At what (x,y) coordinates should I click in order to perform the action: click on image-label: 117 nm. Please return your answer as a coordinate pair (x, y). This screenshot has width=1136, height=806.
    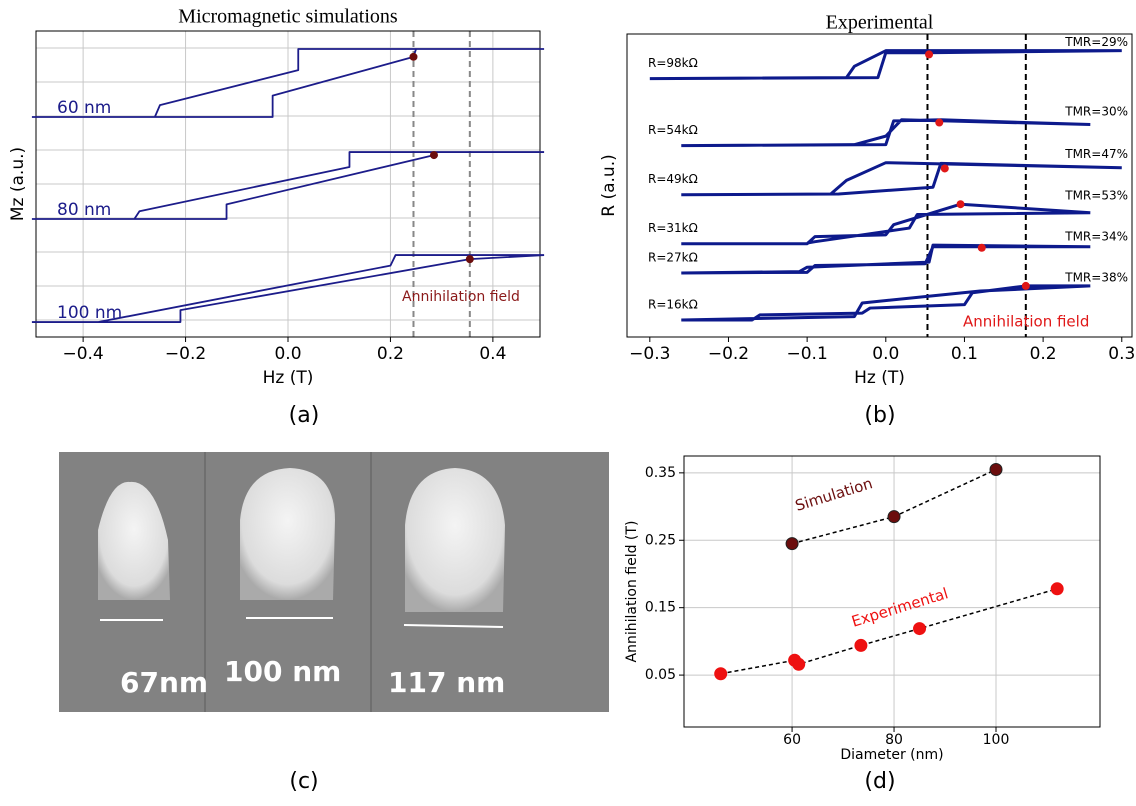
    Looking at the image, I should click on (446, 682).